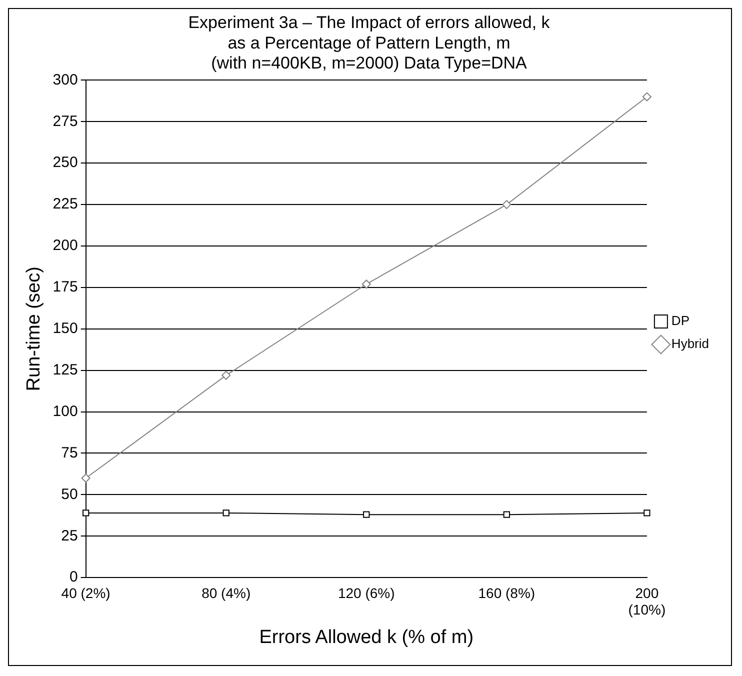 This screenshot has height=676, width=742. I want to click on chart-title: Experiment 3a – The Impact of errors allowed, k as a Percentage of Pattern Length, m (with n=400KB, m=2000) Data Type=DNA, so click(369, 42).